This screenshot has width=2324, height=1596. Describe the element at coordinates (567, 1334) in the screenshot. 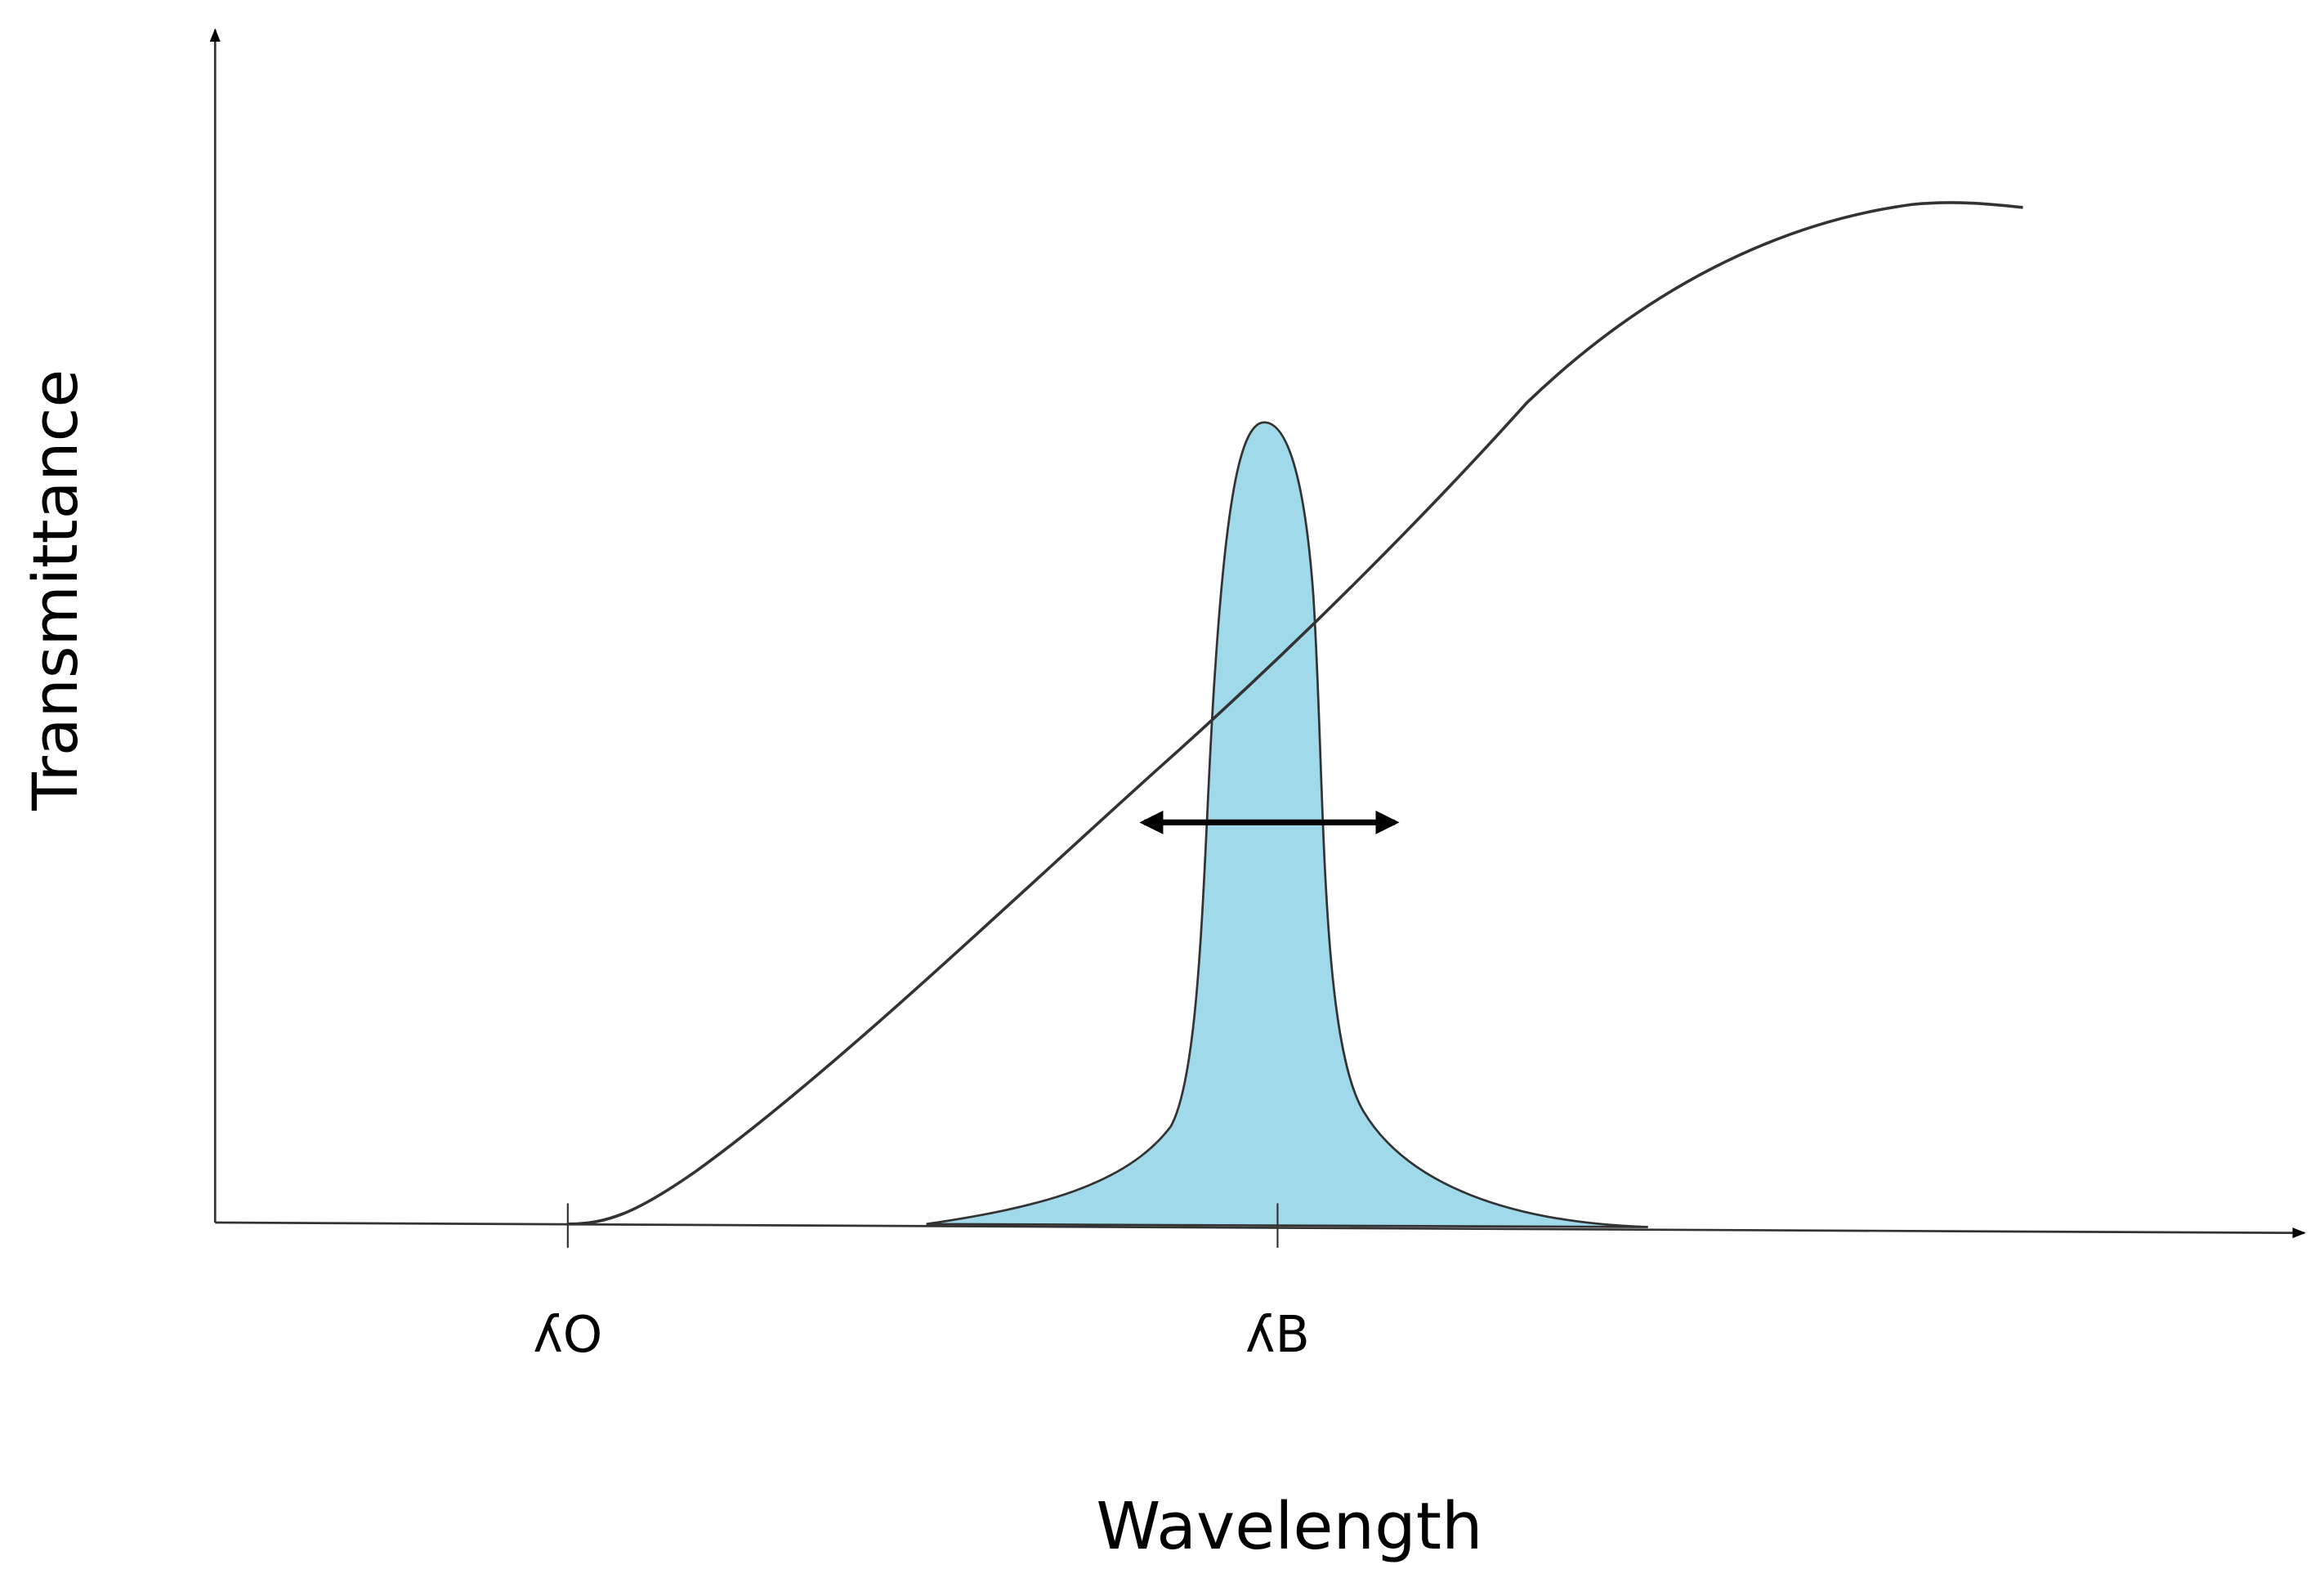

I see `marker-label: ʎO` at that location.